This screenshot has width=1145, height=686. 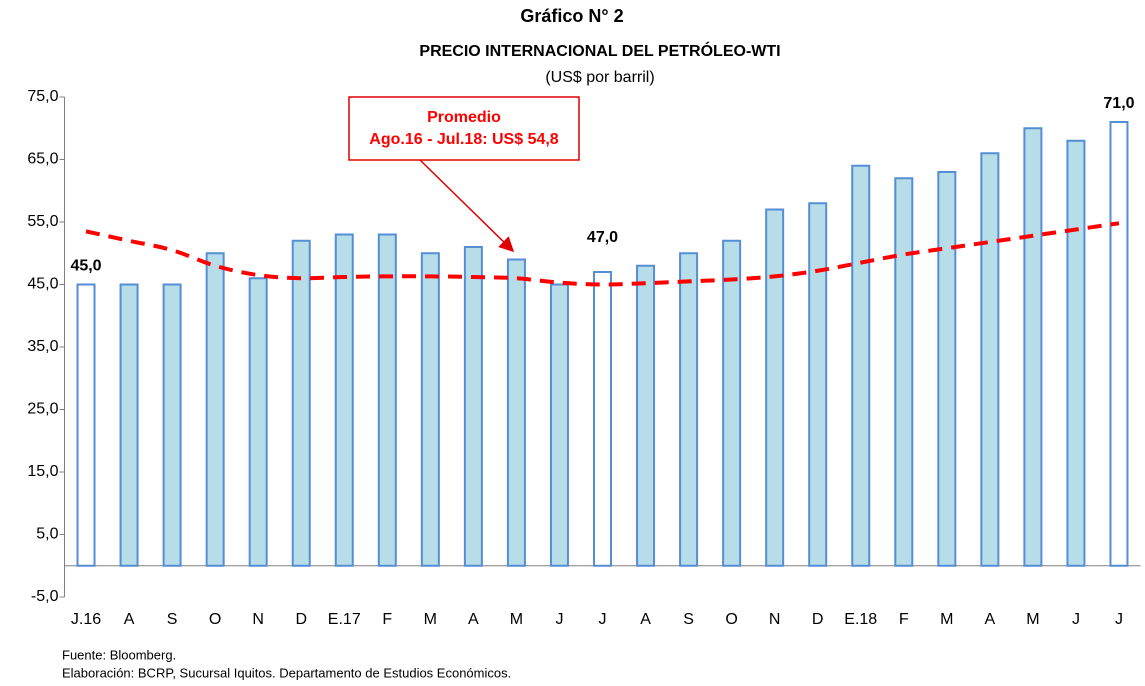 I want to click on unit-label: (US$ por barril), so click(x=599, y=77).